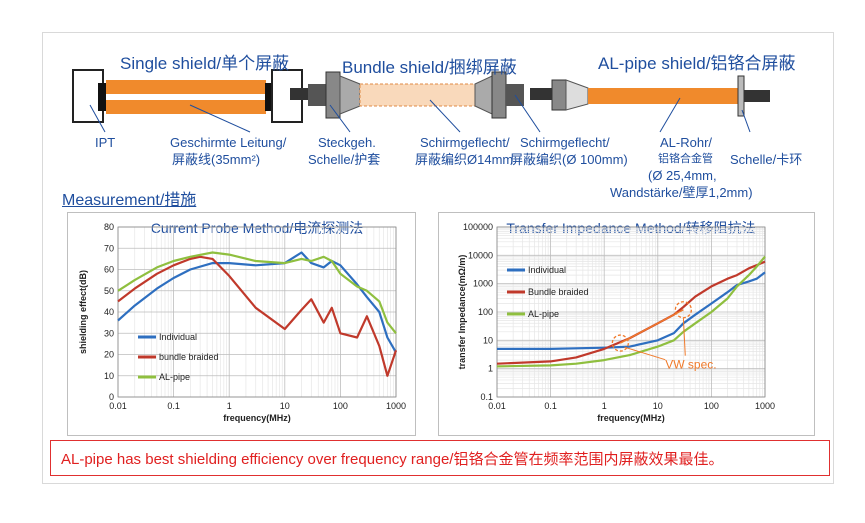 The width and height of the screenshot is (865, 523). What do you see at coordinates (690, 365) in the screenshot?
I see `vw-spec-label: VW spec.` at bounding box center [690, 365].